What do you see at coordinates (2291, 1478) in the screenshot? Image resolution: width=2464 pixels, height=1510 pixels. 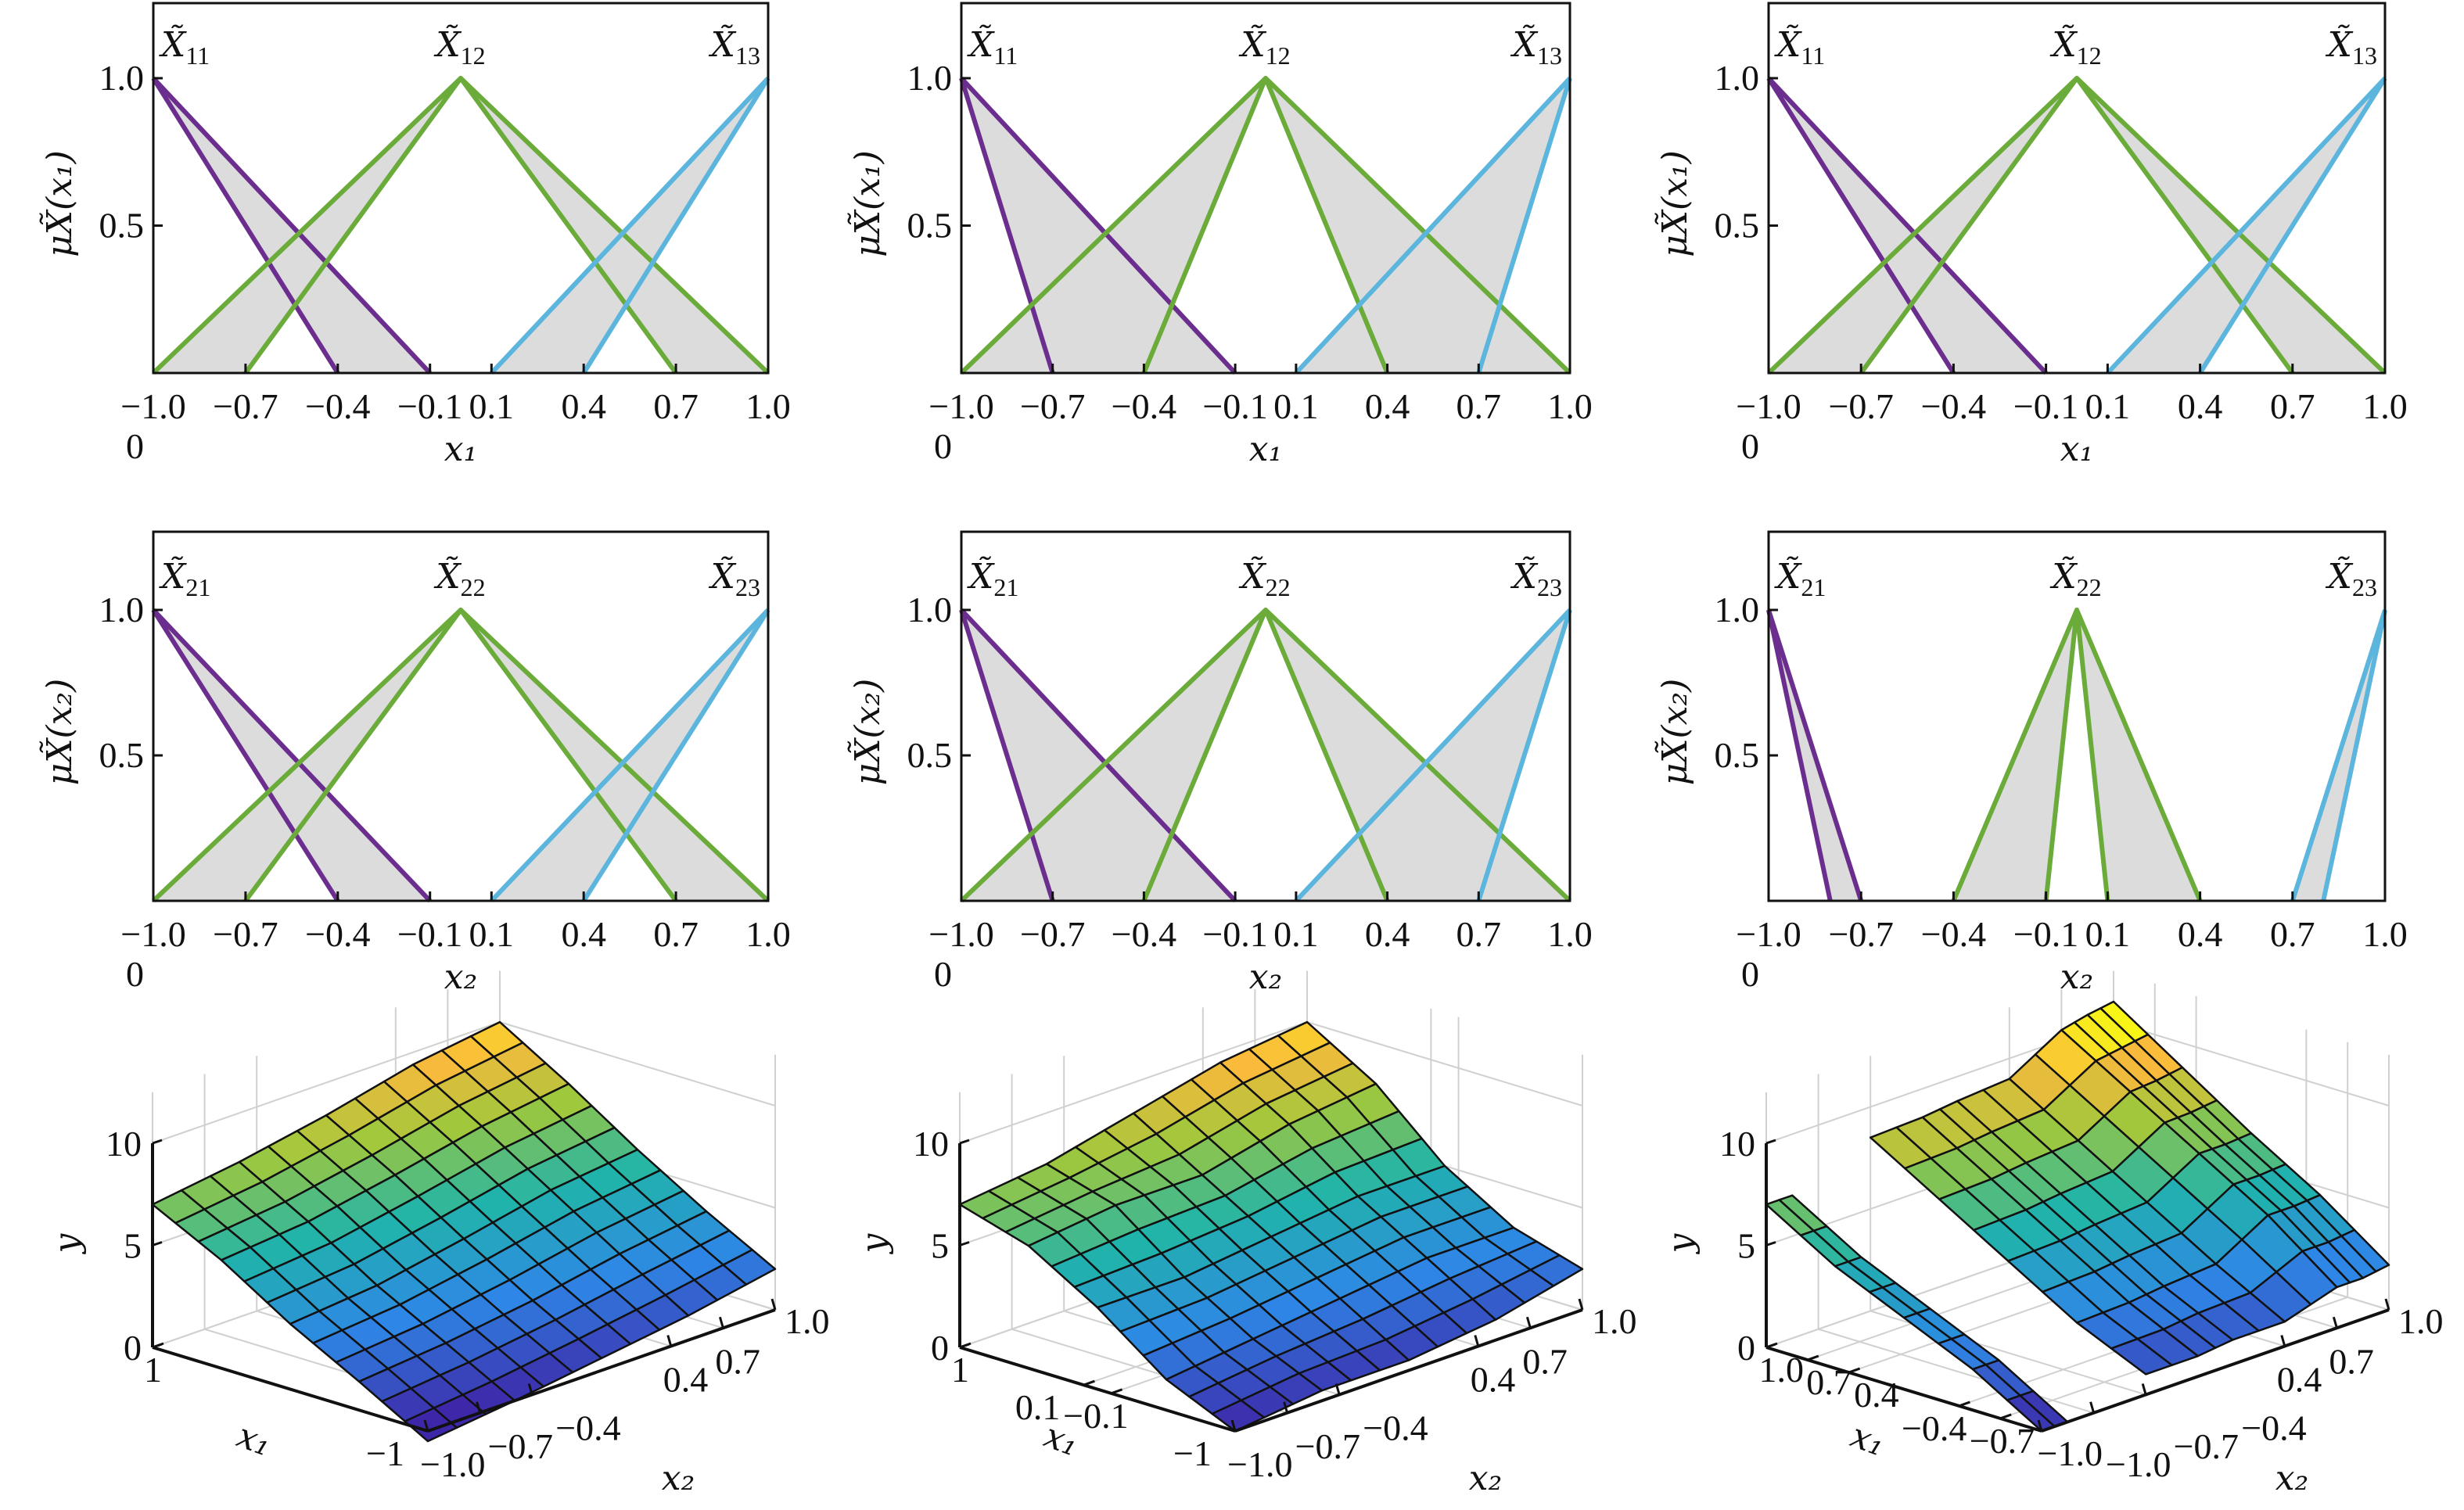 I see `x2-axis-label: x₂` at bounding box center [2291, 1478].